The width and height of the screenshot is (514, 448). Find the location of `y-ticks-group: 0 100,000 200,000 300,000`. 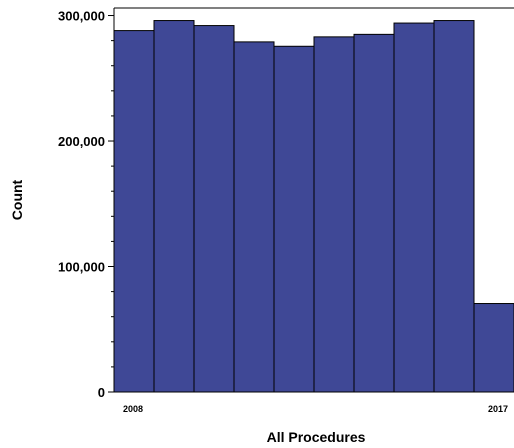

y-ticks-group: 0 100,000 200,000 300,000 is located at coordinates (86, 204).